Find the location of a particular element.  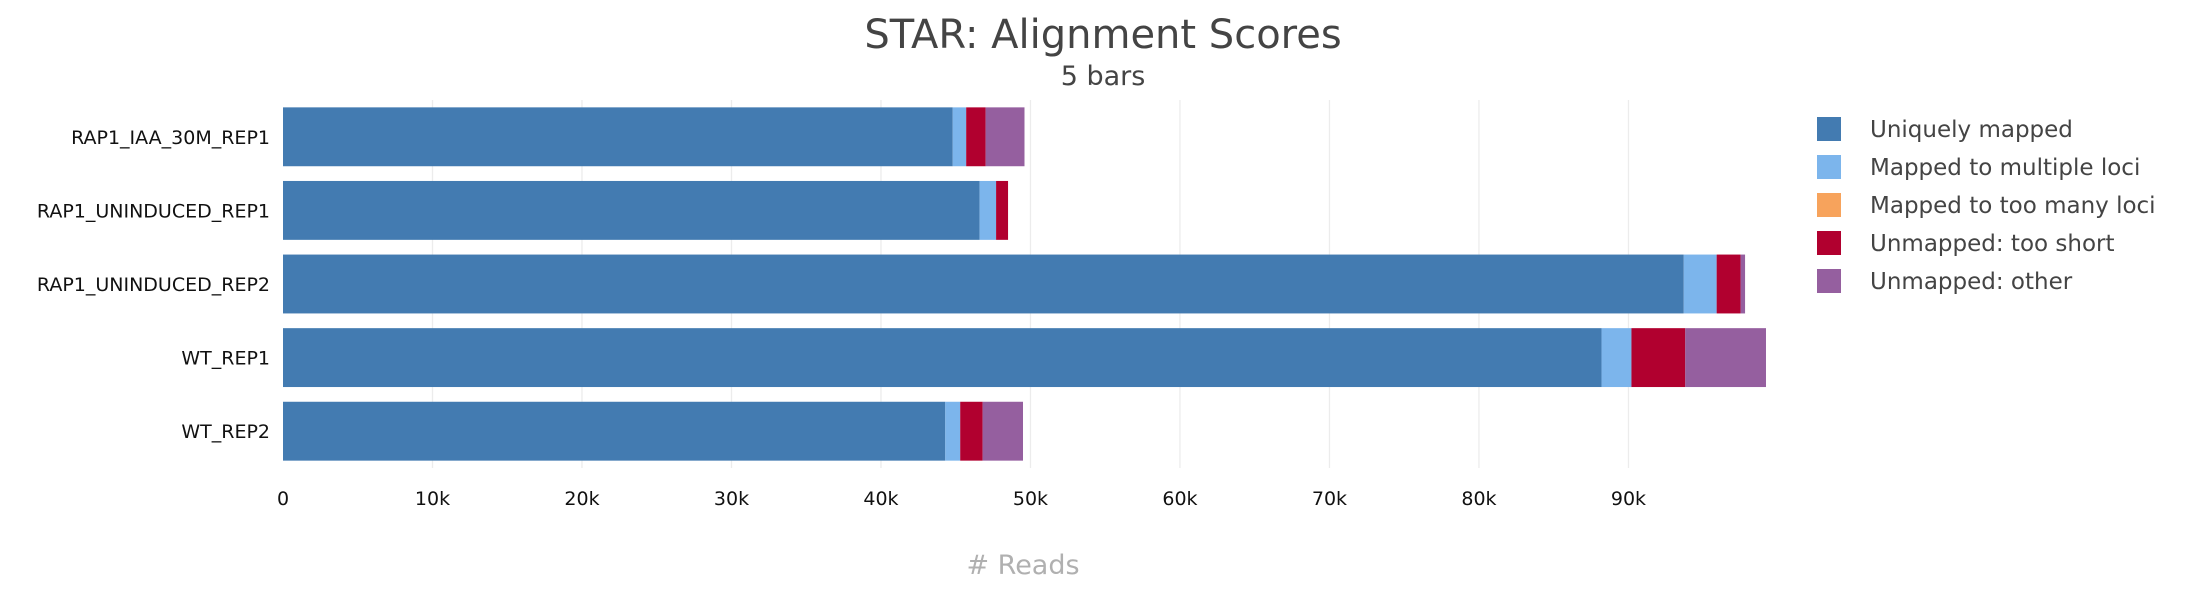

x-tick-label: 30k is located at coordinates (731, 499).